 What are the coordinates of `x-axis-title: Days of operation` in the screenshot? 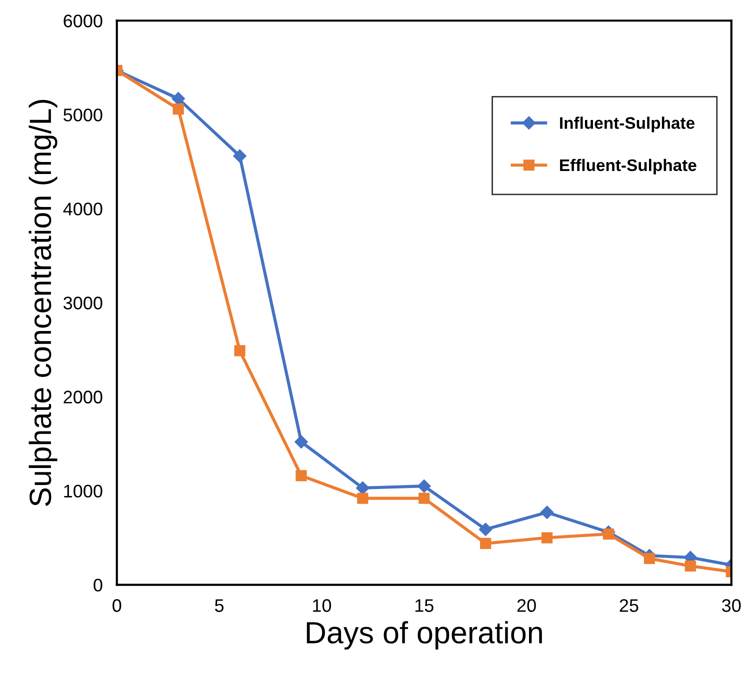 It's located at (424, 635).